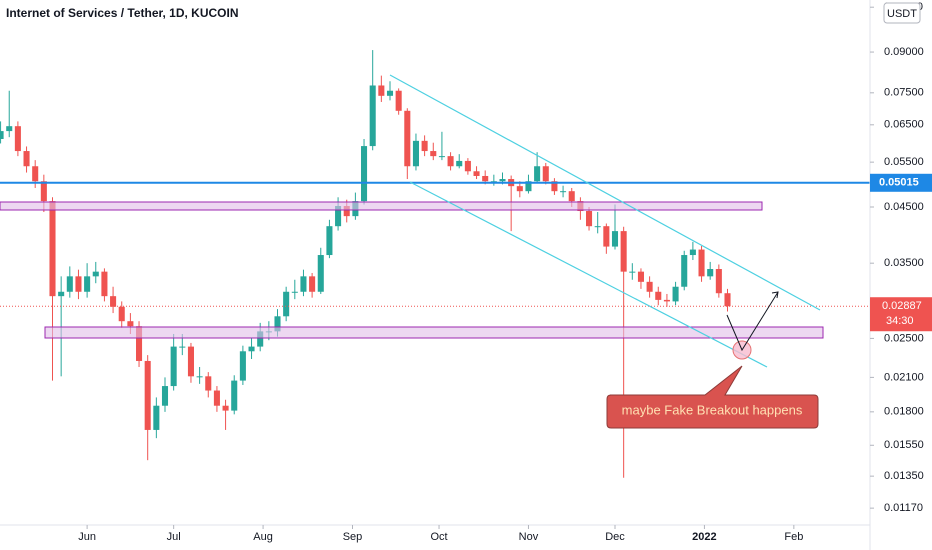  I want to click on annotation-box, so click(712, 397).